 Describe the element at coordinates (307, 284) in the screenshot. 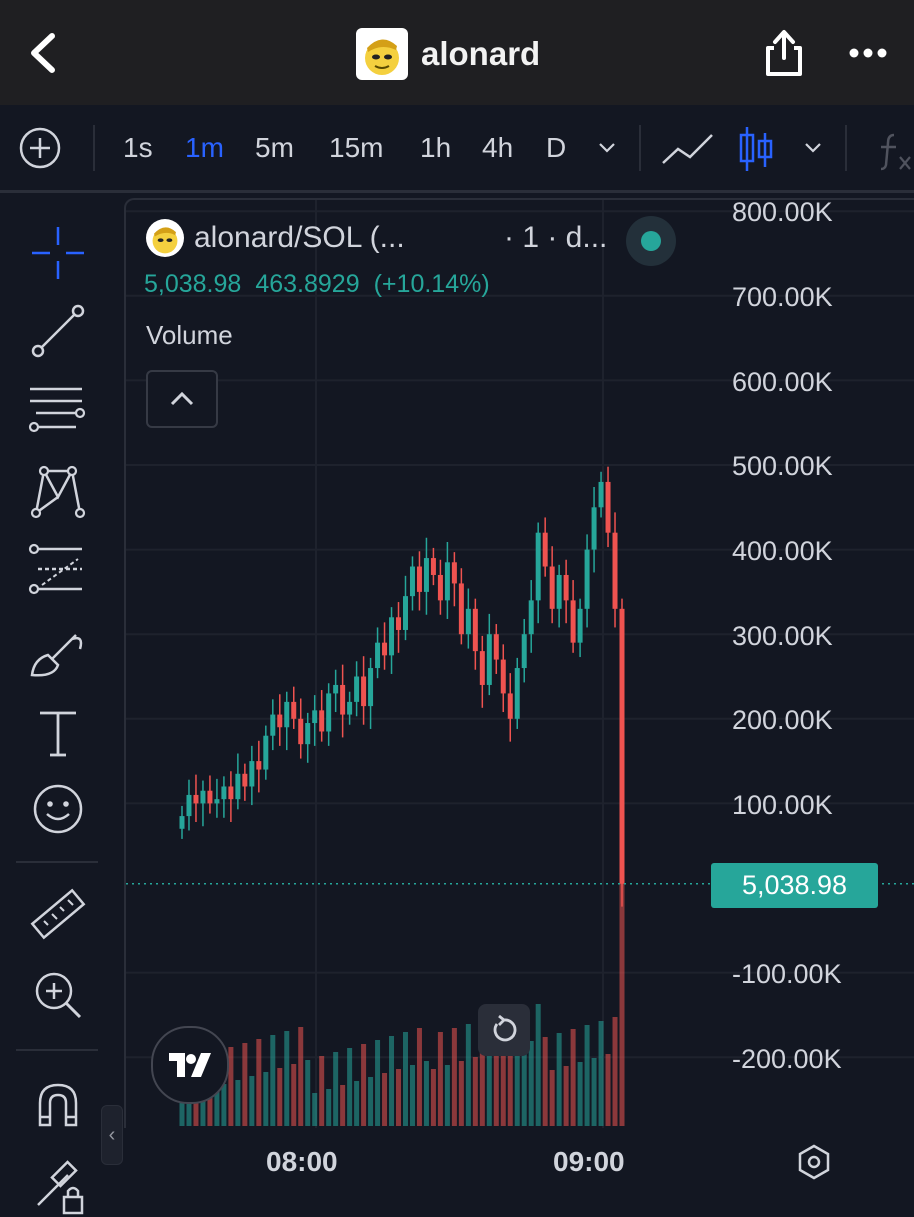

I see `legend-change: 463.8929` at that location.